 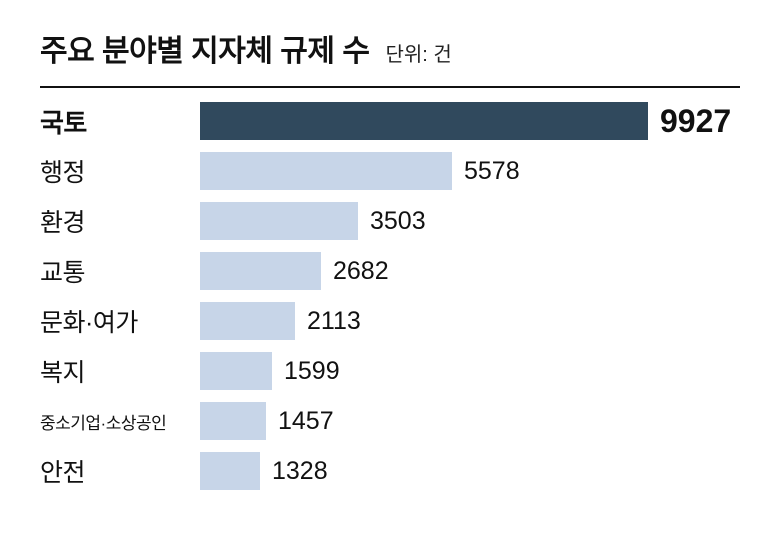 I want to click on category-label: 복지, so click(x=63, y=373).